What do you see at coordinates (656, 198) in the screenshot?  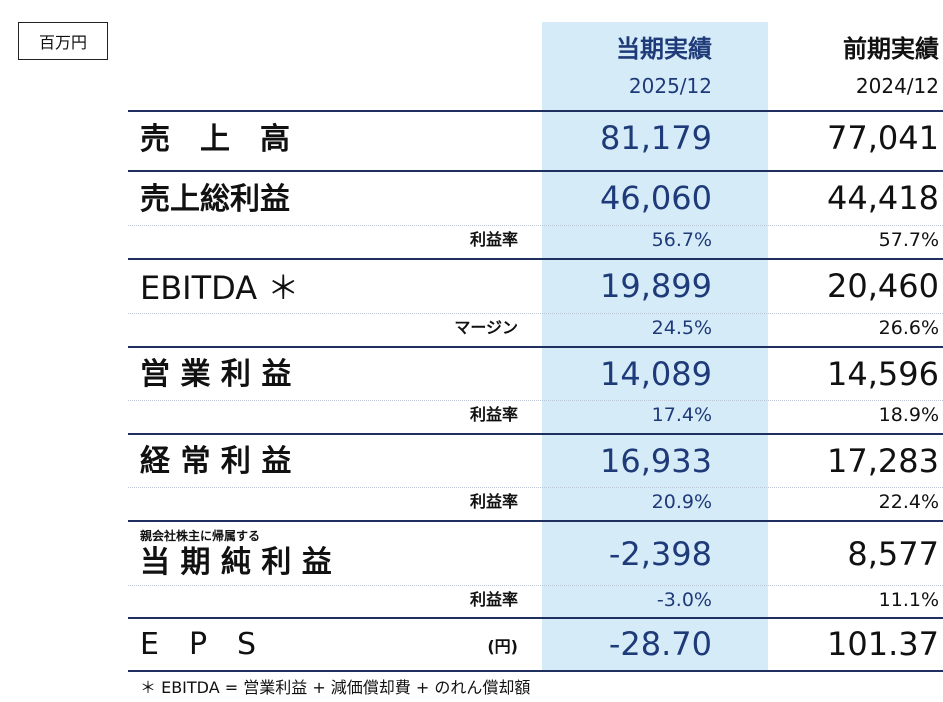 I see `gross-profit-current-value: 46,060` at bounding box center [656, 198].